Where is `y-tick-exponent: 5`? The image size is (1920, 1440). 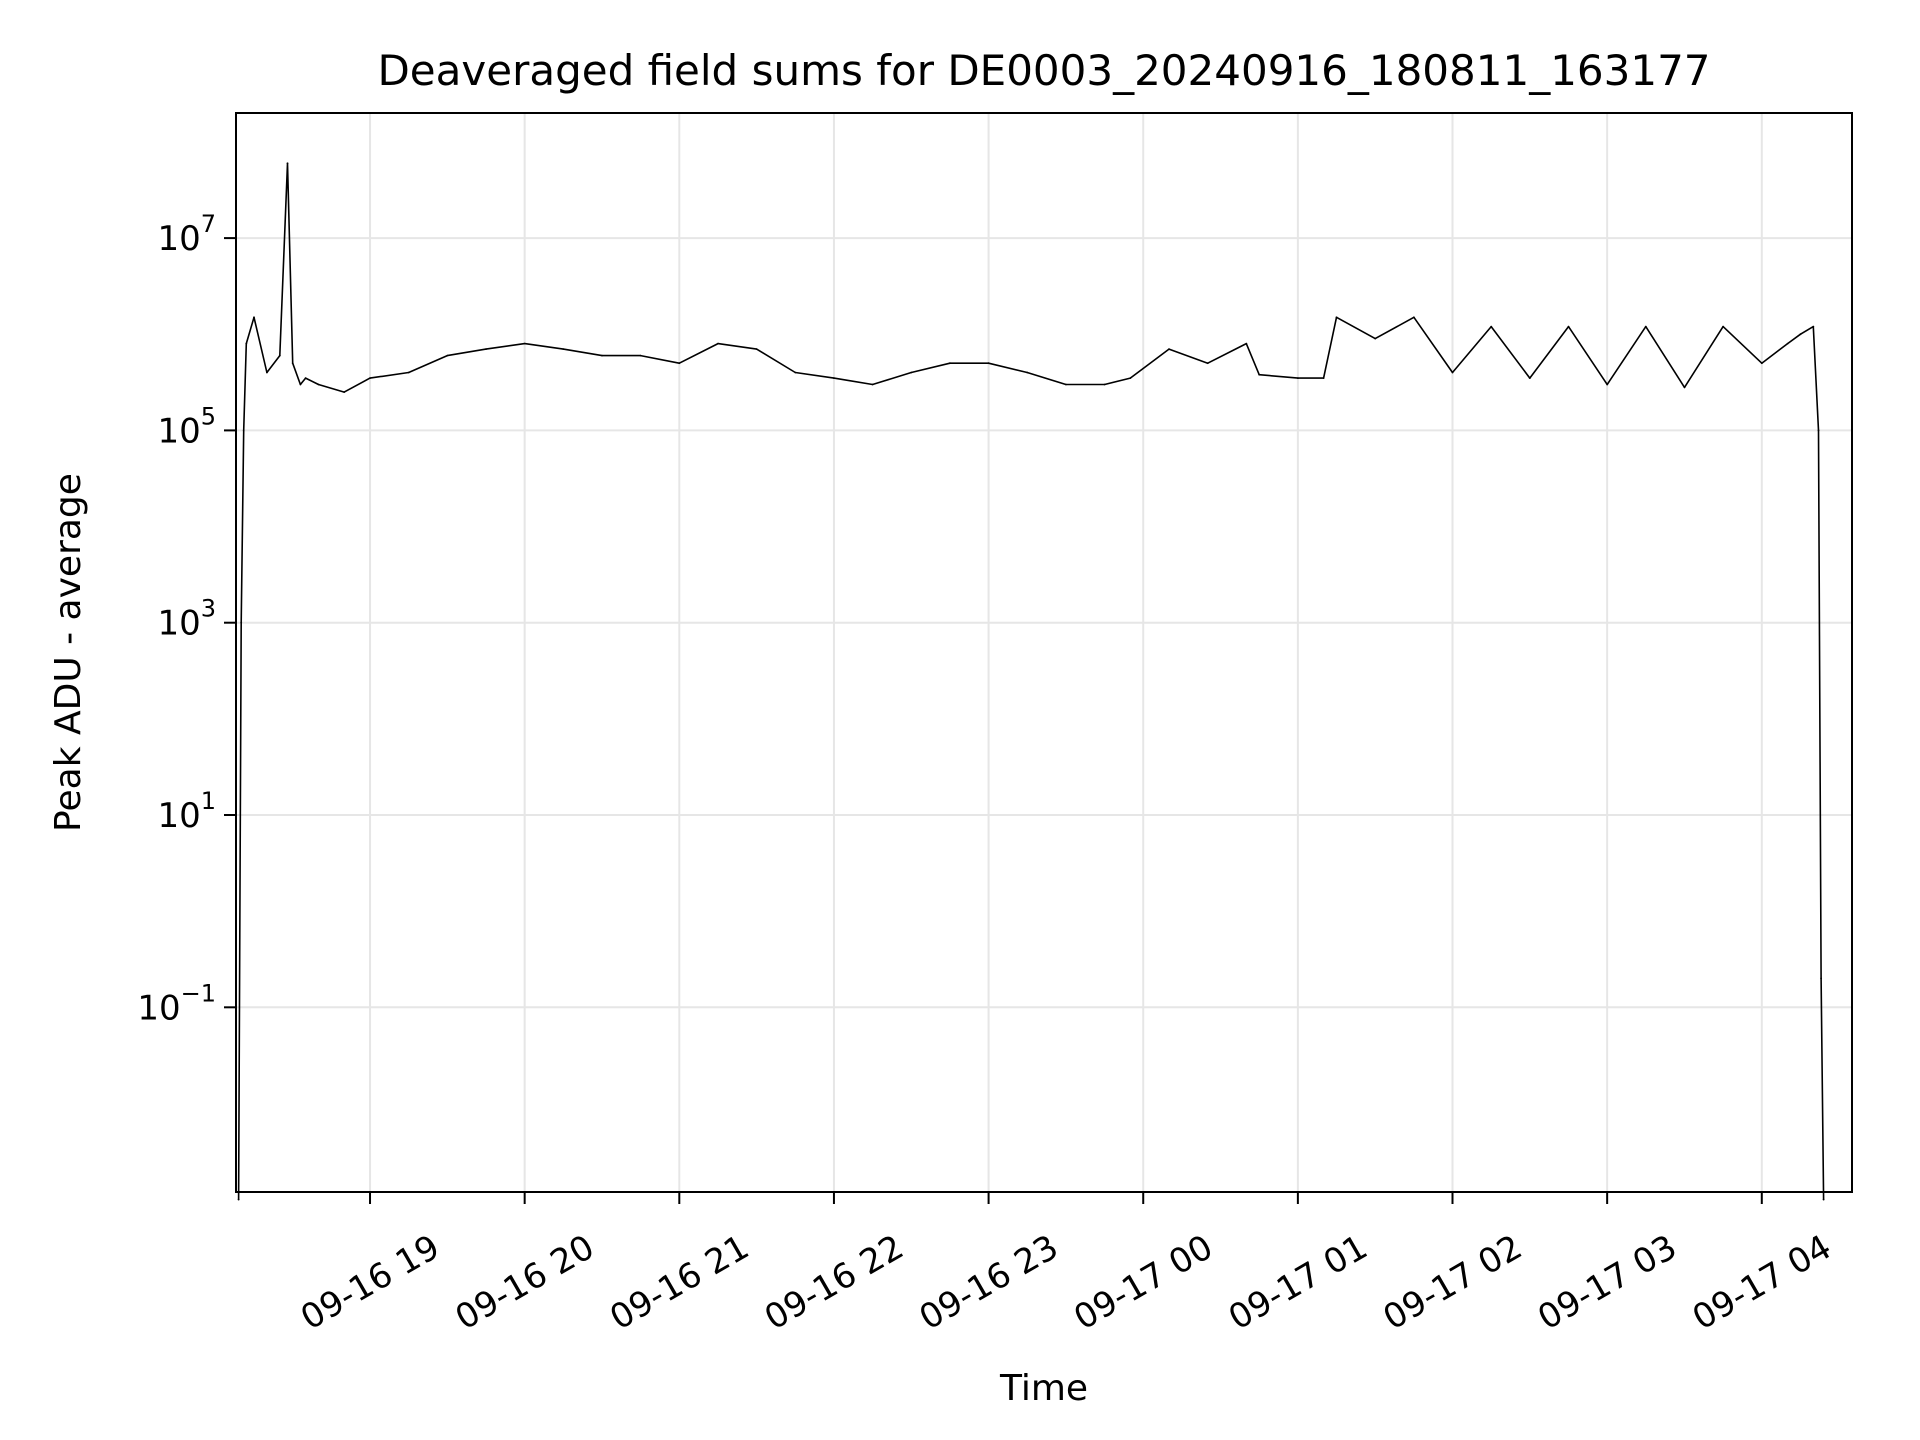
y-tick-exponent: 5 is located at coordinates (208, 416).